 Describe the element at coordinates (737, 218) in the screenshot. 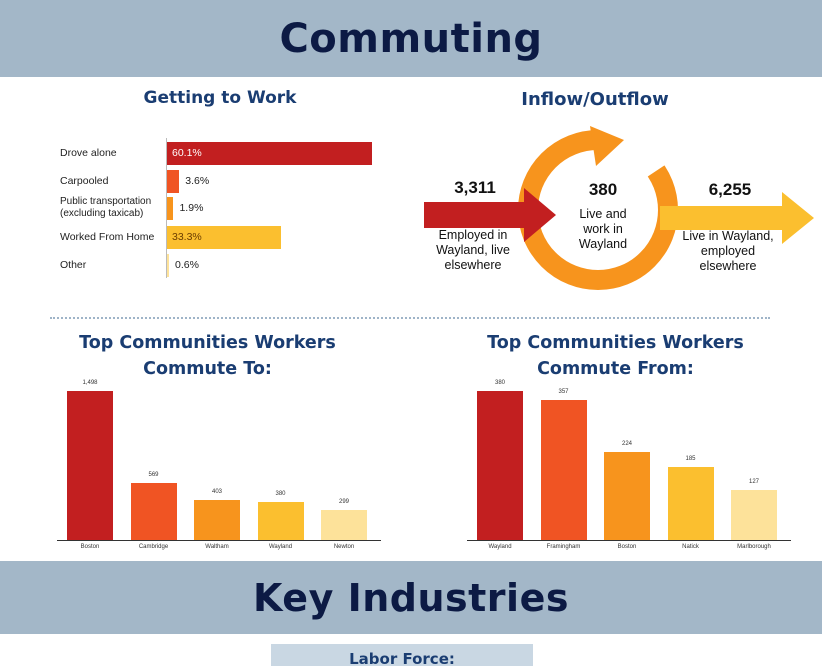

I see `outflow-arrow` at that location.